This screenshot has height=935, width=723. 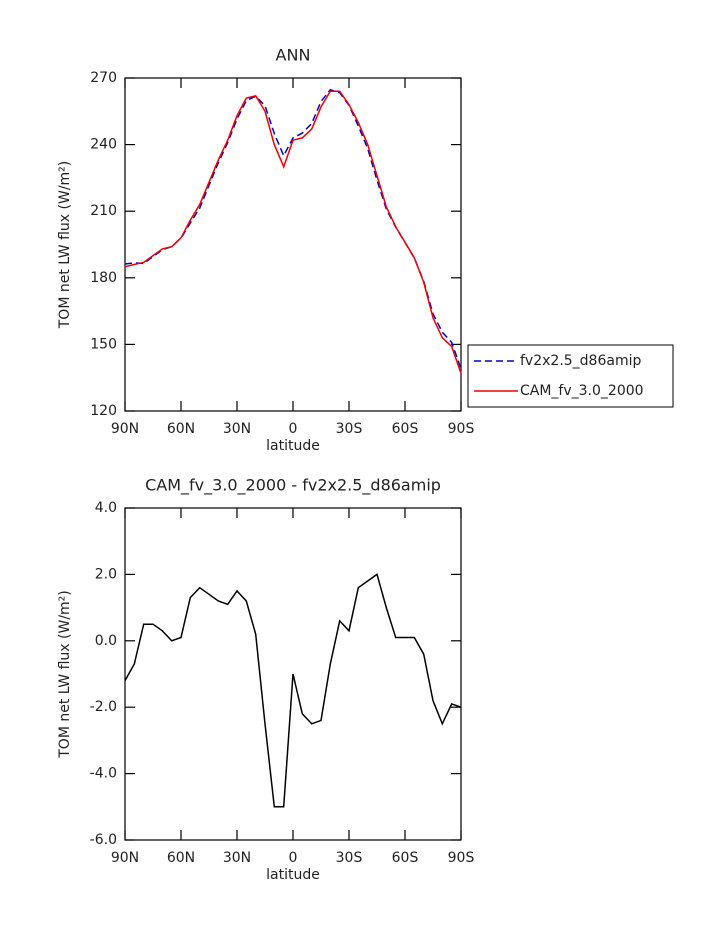 I want to click on legend-box, so click(x=570, y=376).